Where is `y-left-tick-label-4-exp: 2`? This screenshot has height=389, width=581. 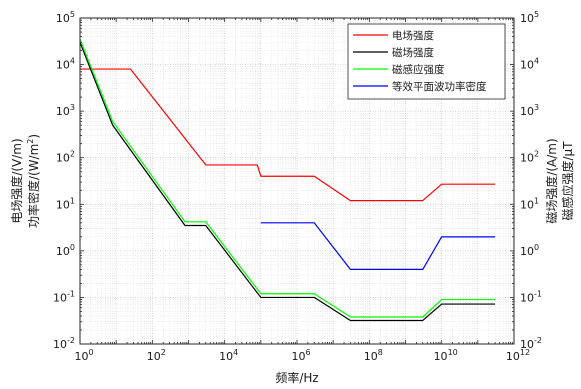
y-left-tick-label-4-exp: 2 is located at coordinates (72, 154).